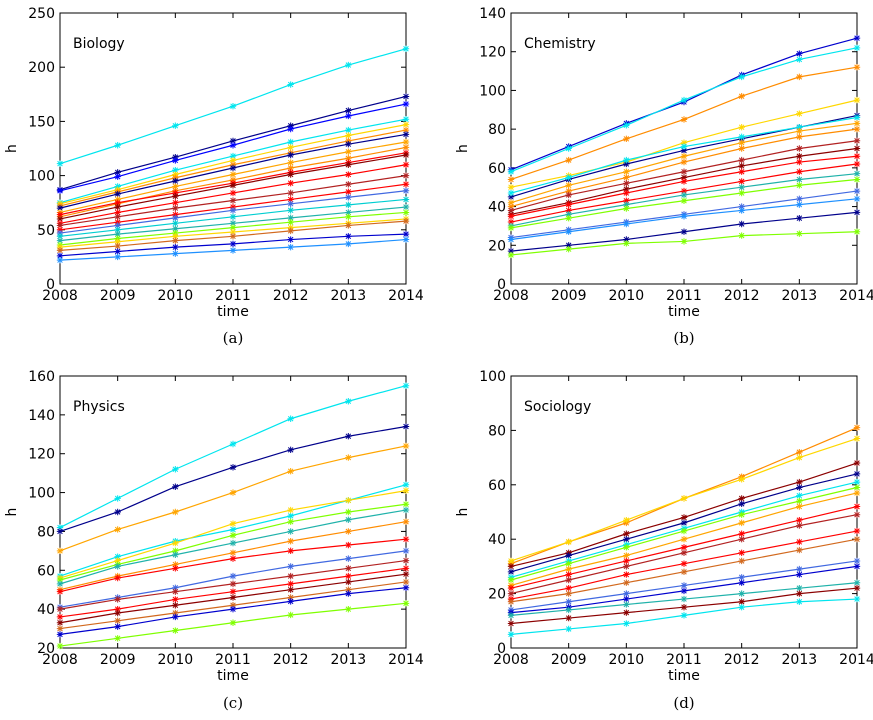  I want to click on y-tick-label: 40, so click(497, 540).